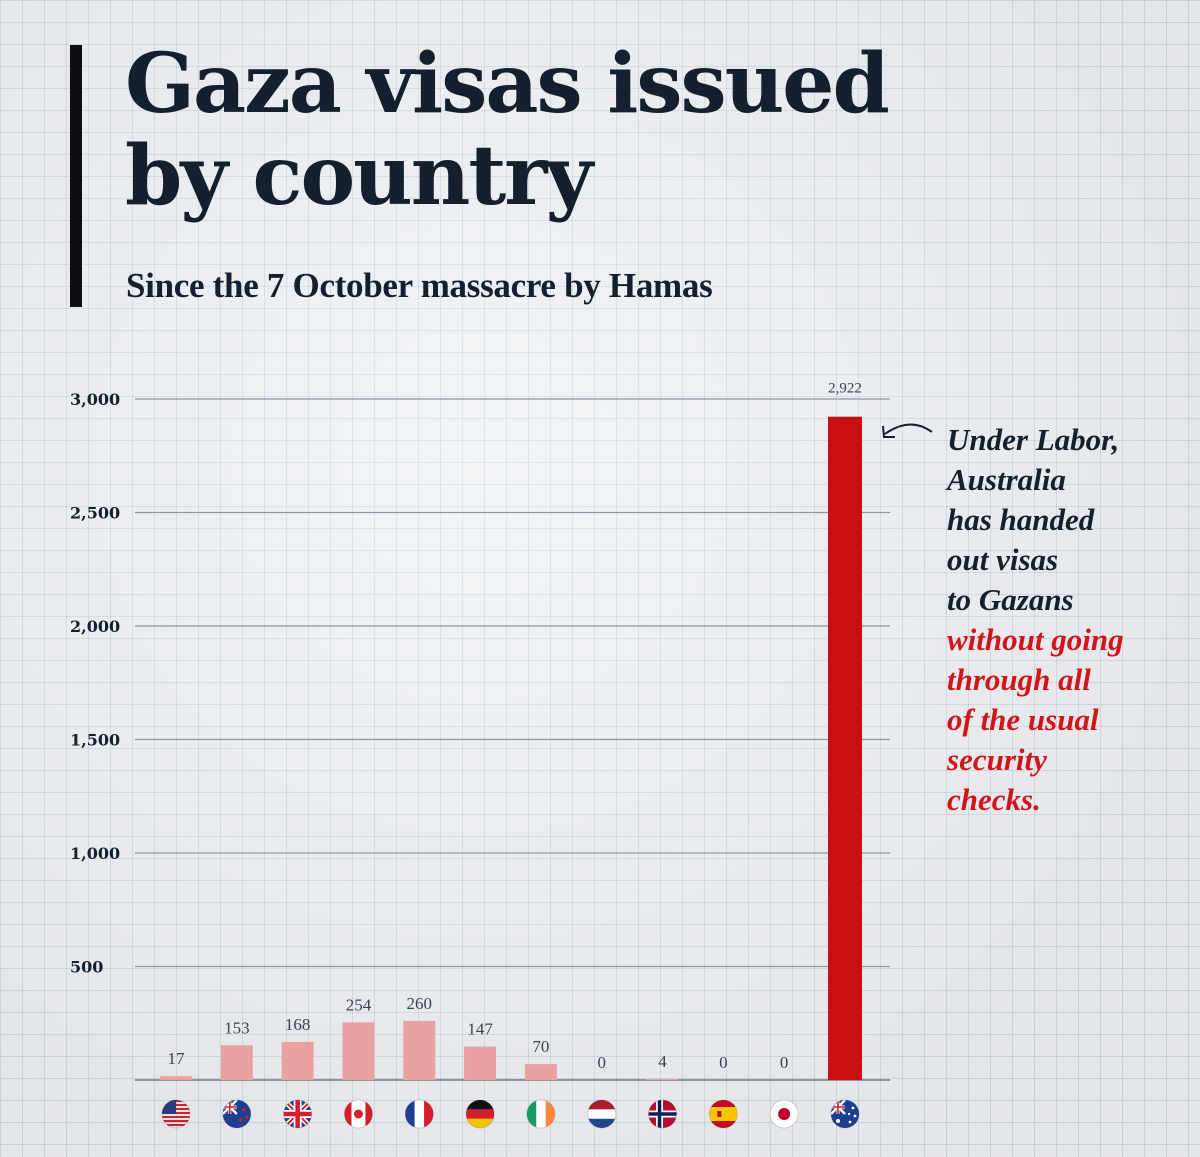 Image resolution: width=1200 pixels, height=1157 pixels. I want to click on uk-flag-icon, so click(298, 1114).